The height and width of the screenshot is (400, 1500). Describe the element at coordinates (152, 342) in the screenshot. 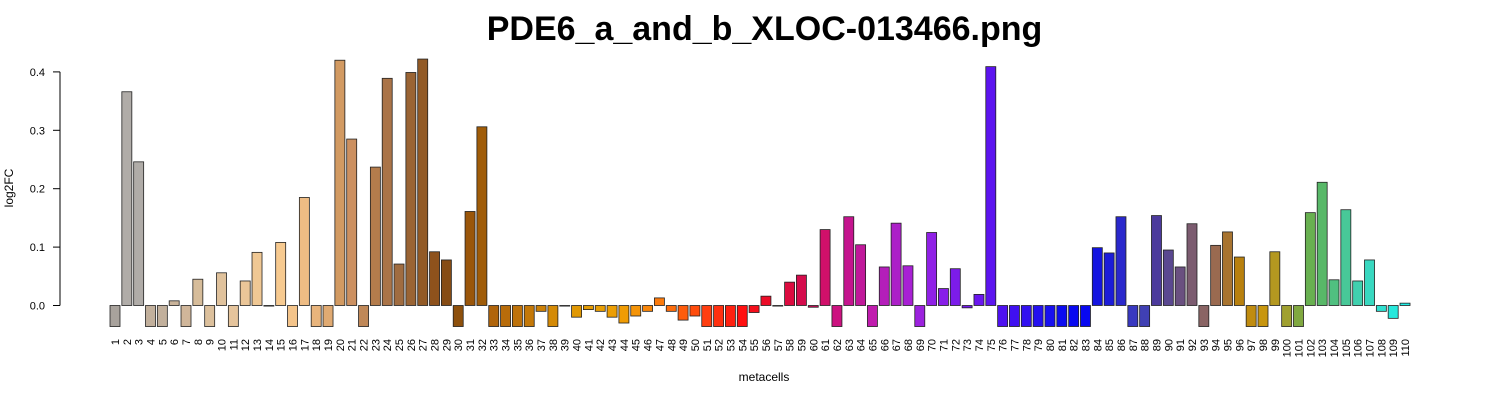

I see `x-tick-label-4: 4` at that location.